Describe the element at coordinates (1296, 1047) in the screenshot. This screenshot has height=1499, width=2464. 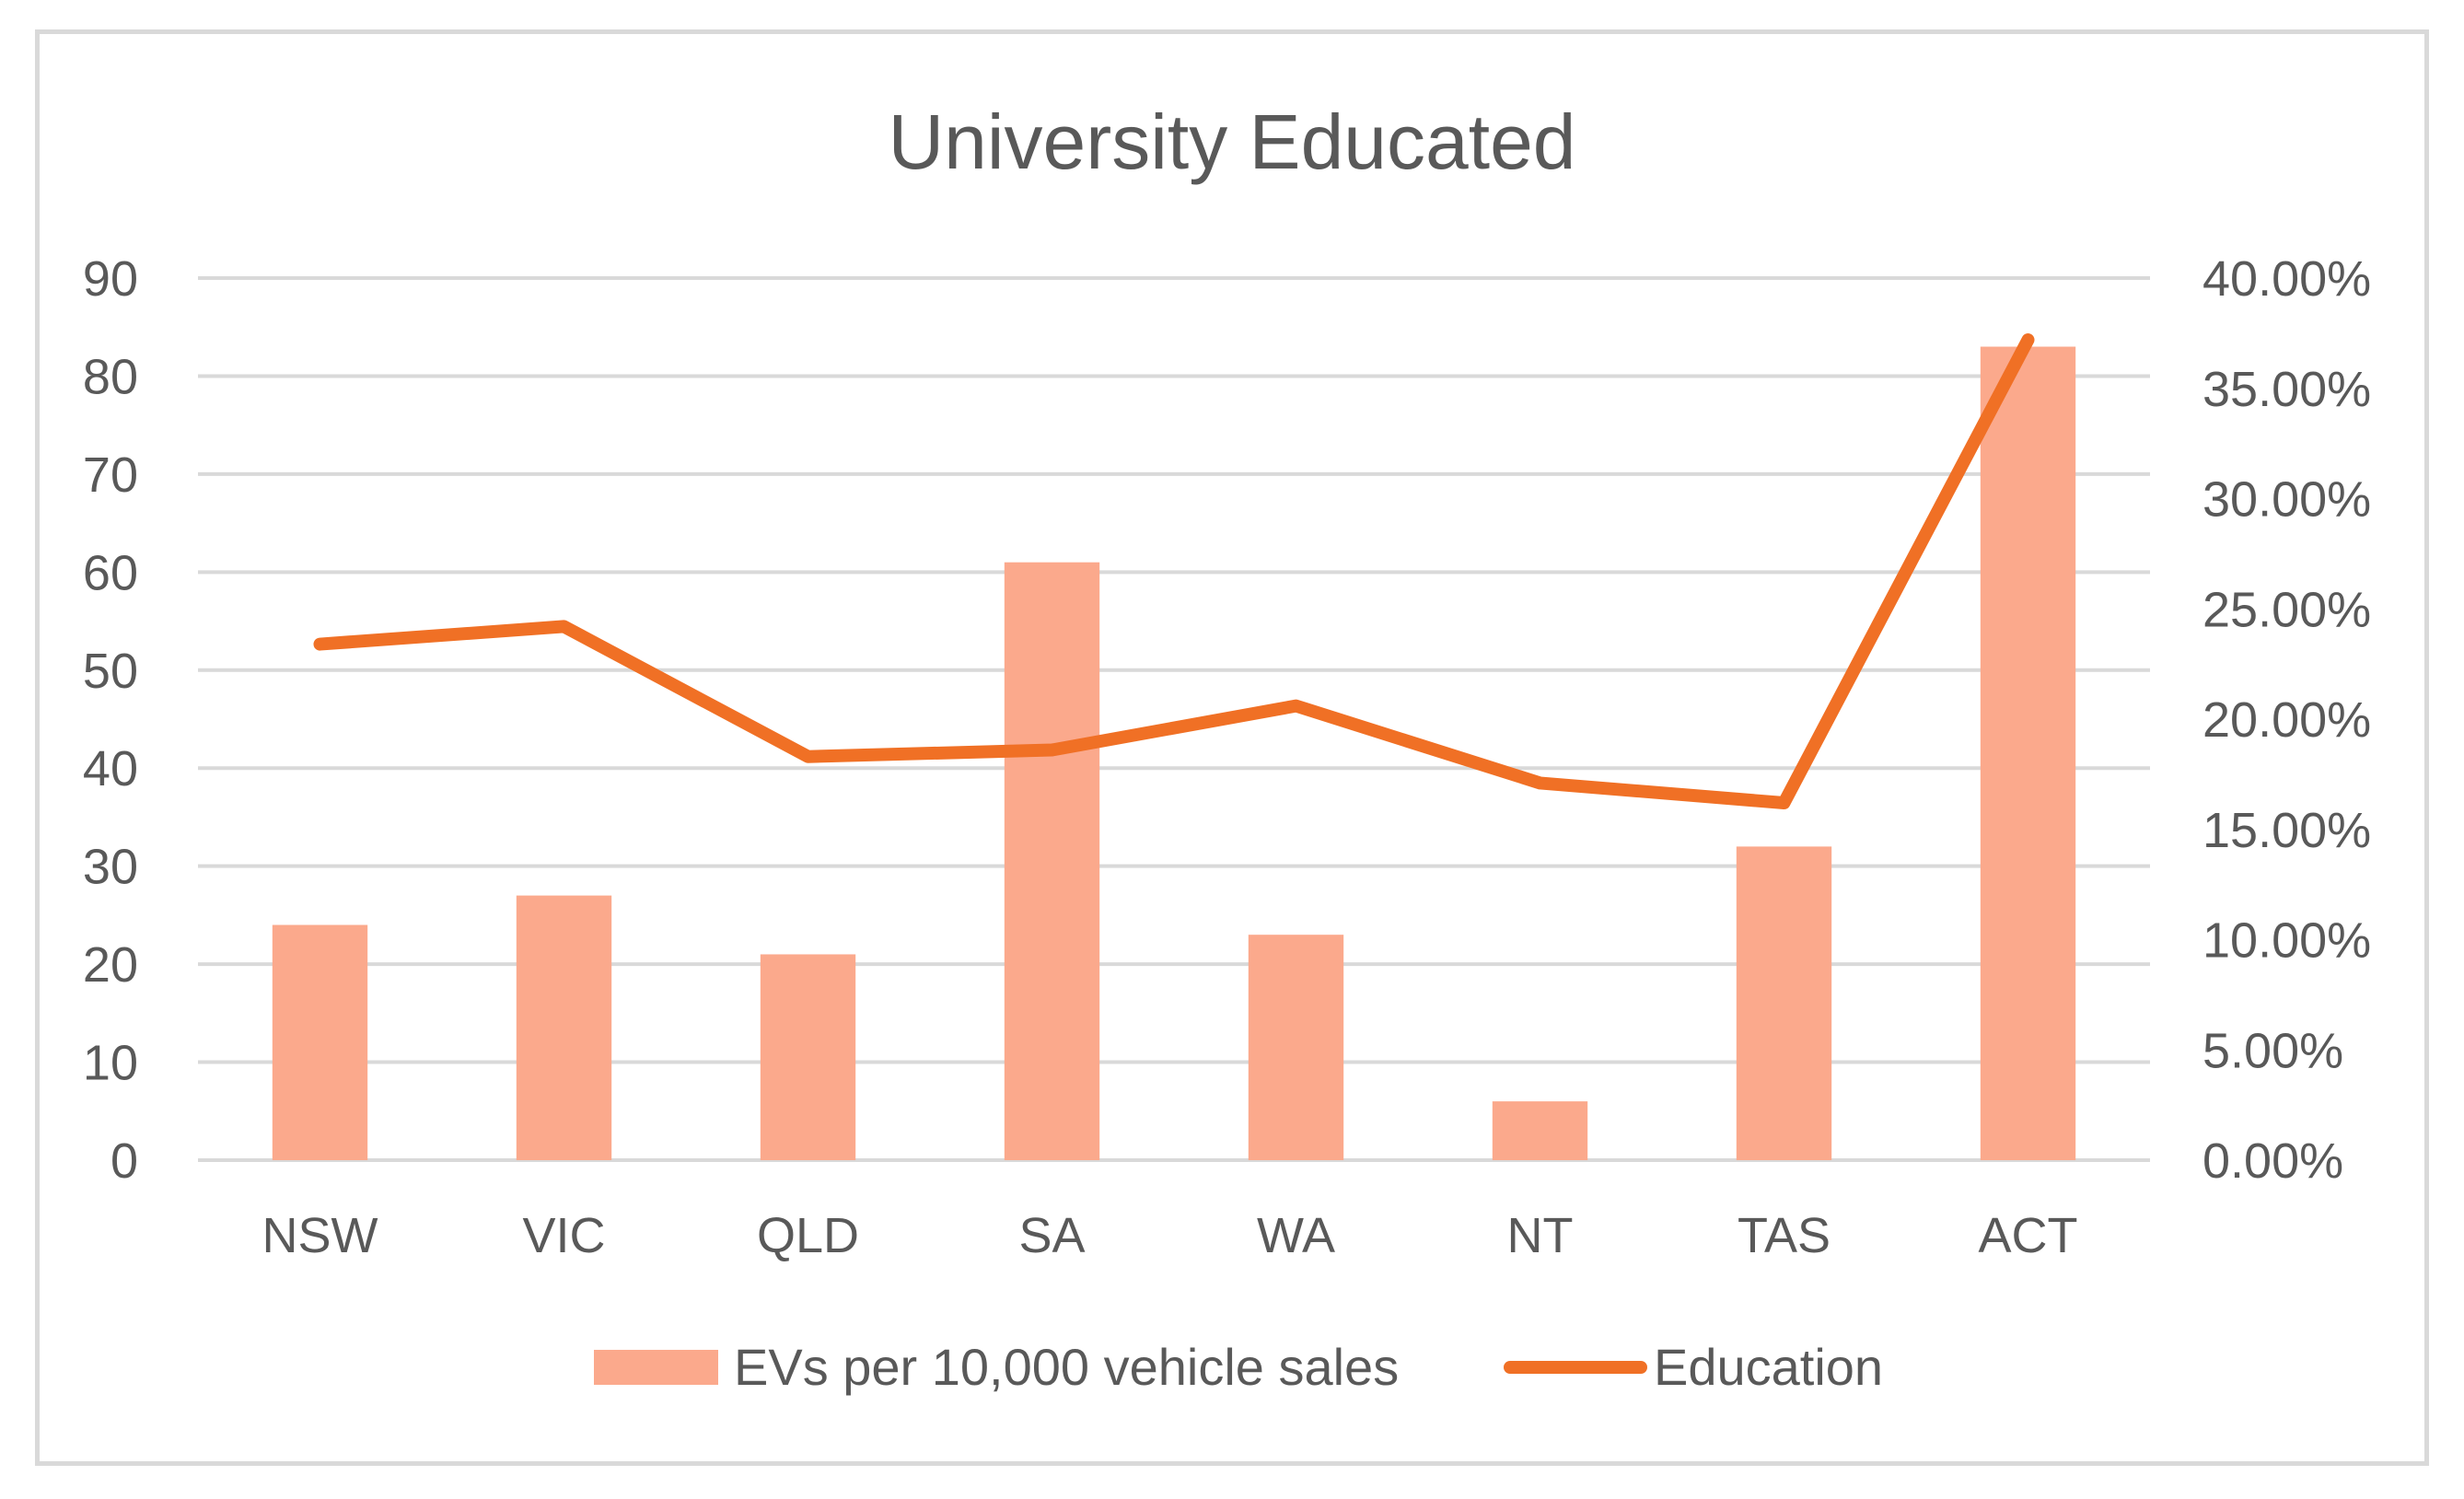
I see `bar-wa` at that location.